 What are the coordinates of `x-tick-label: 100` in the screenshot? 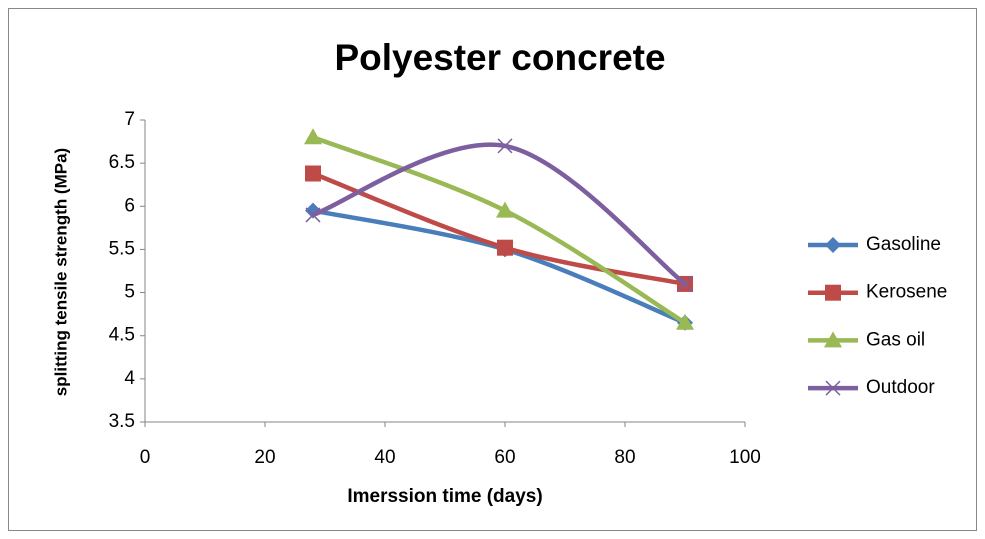 It's located at (745, 457).